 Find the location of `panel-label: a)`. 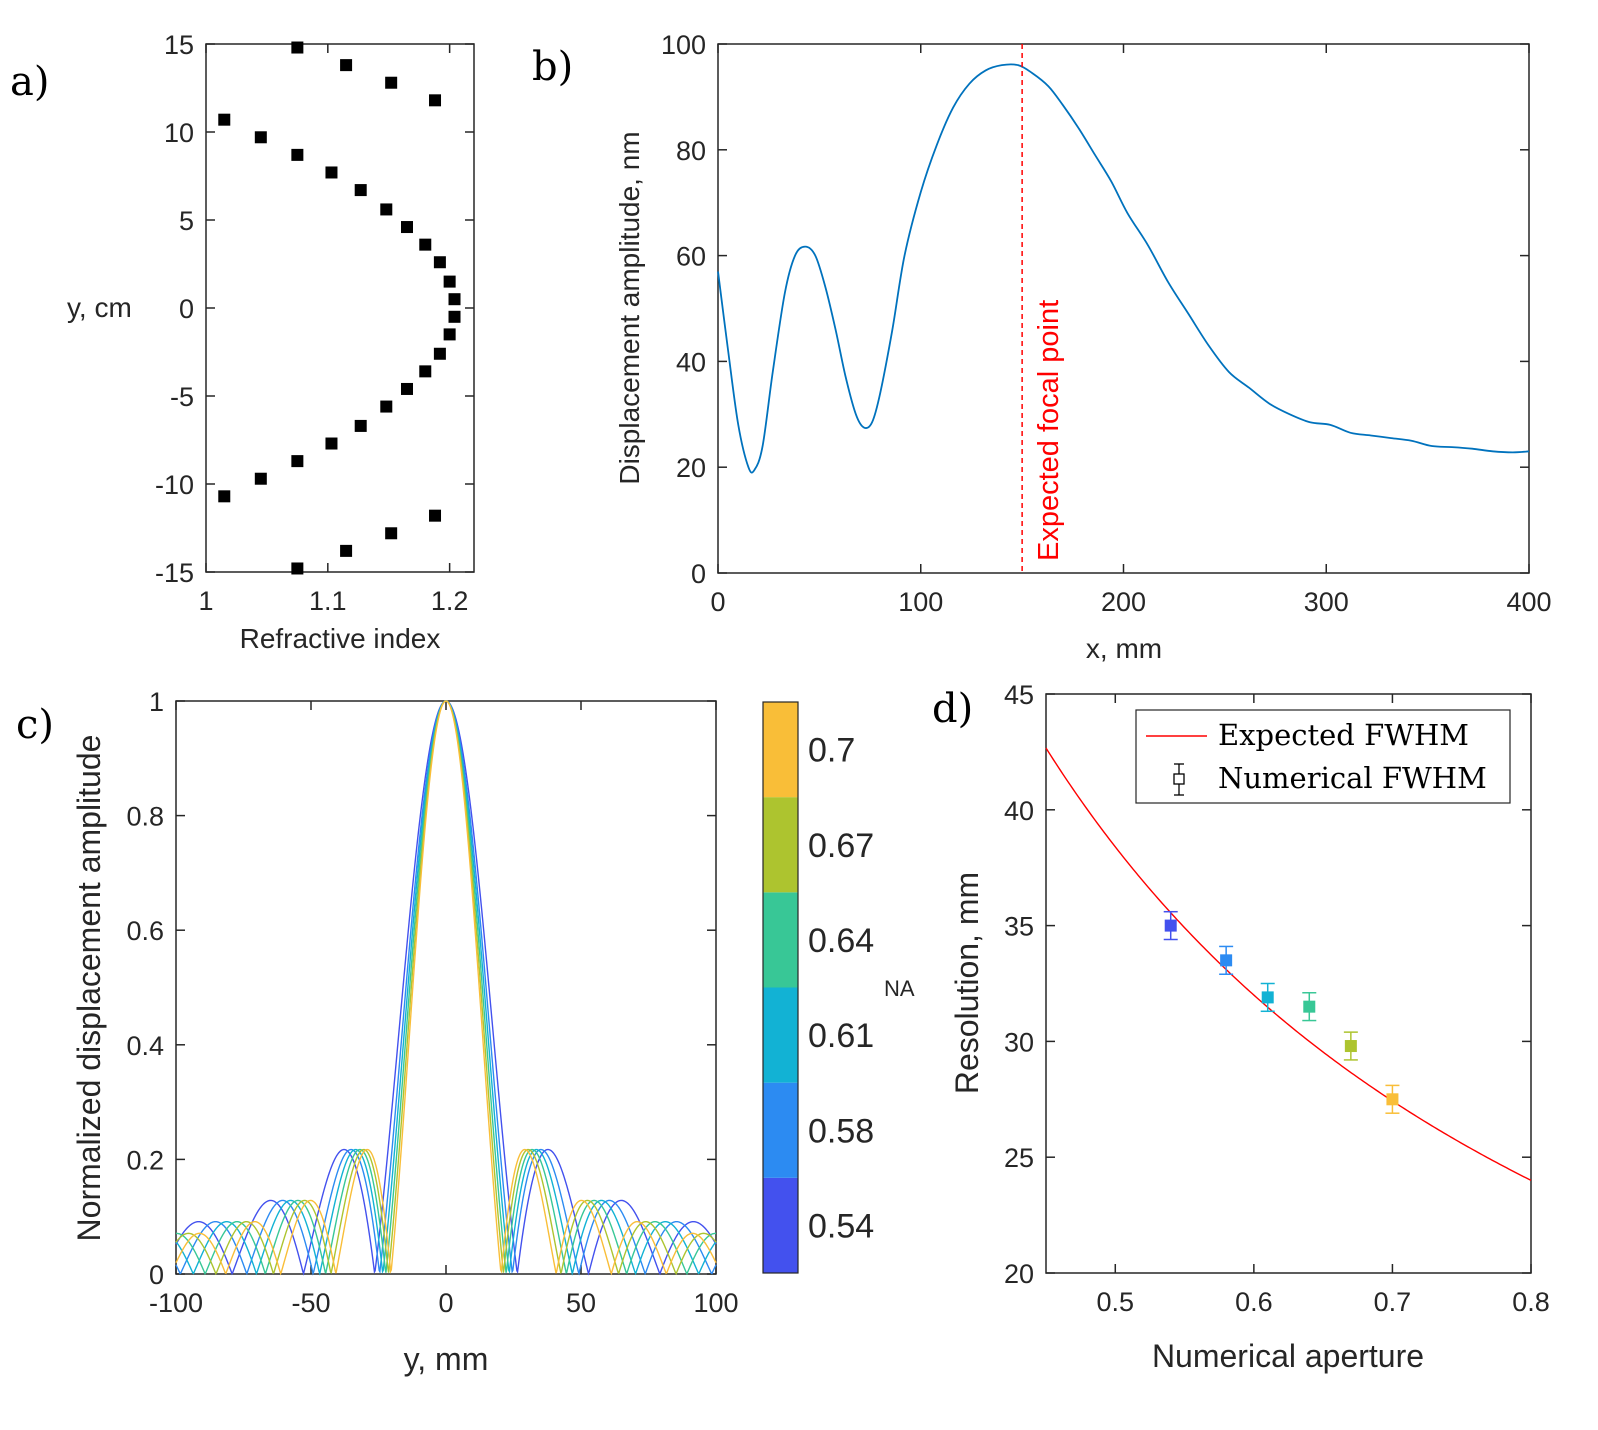

panel-label: a) is located at coordinates (29, 82).